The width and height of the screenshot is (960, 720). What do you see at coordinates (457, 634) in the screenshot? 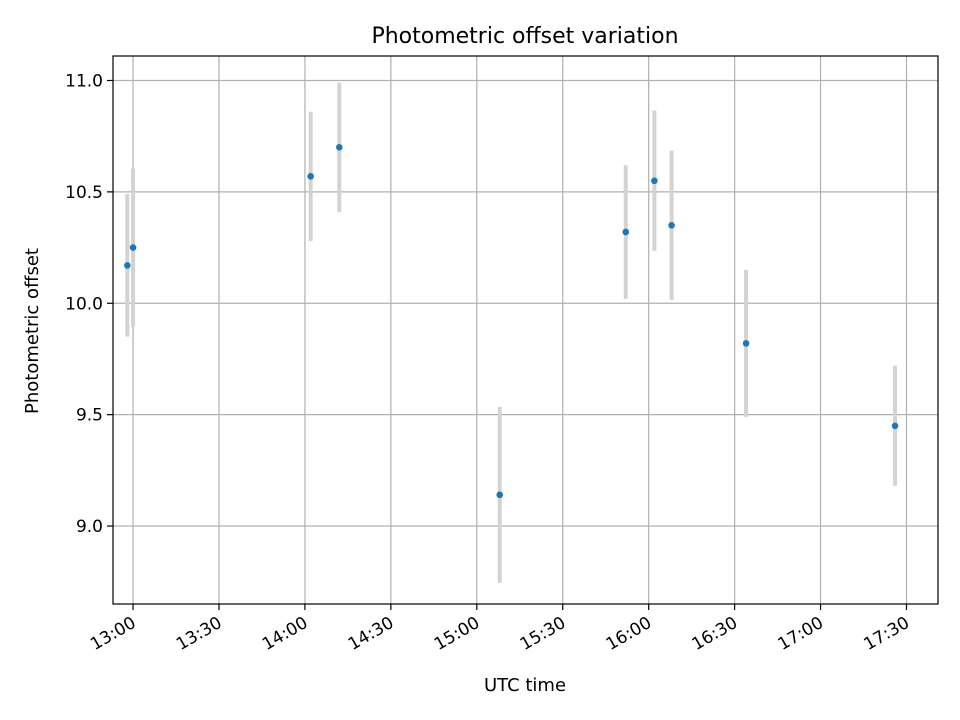
I see `x-tick-label: 15:00` at bounding box center [457, 634].